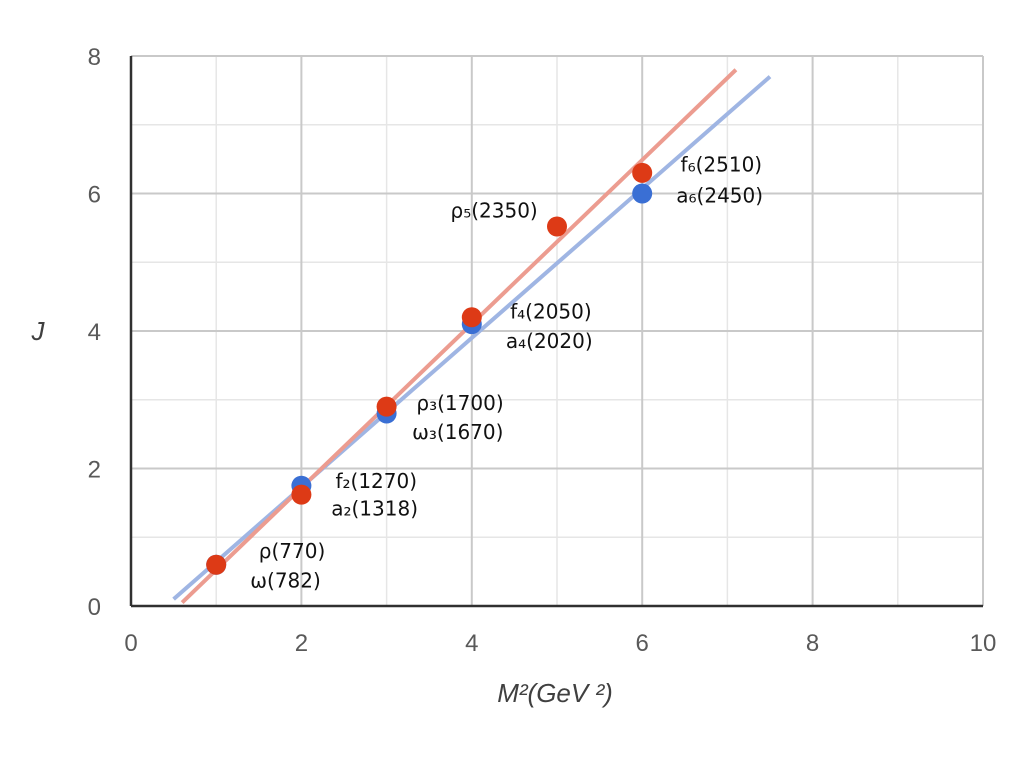 This screenshot has width=1024, height=768. What do you see at coordinates (301, 643) in the screenshot?
I see `x-tick-label: 2` at bounding box center [301, 643].